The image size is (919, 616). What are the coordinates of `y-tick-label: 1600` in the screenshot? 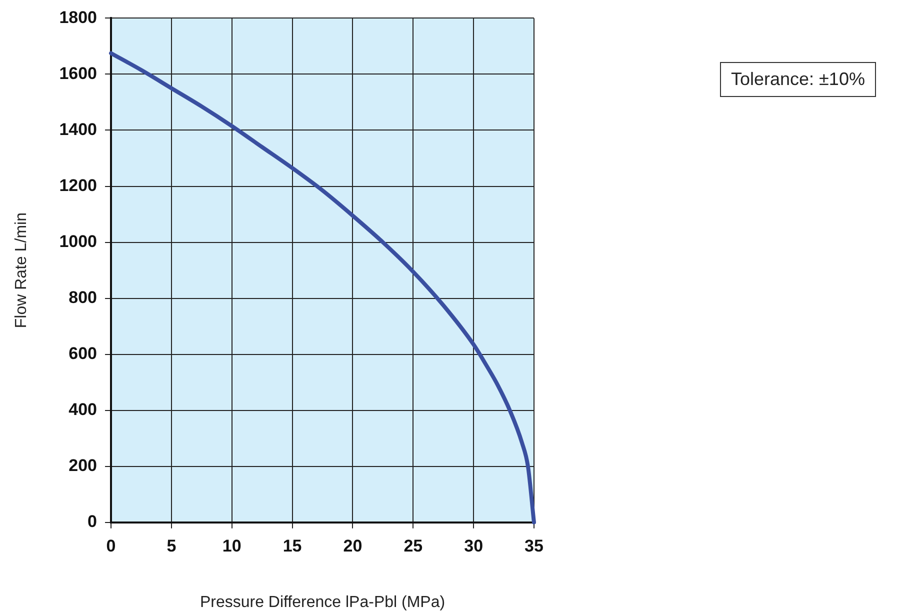 It's located at (78, 73).